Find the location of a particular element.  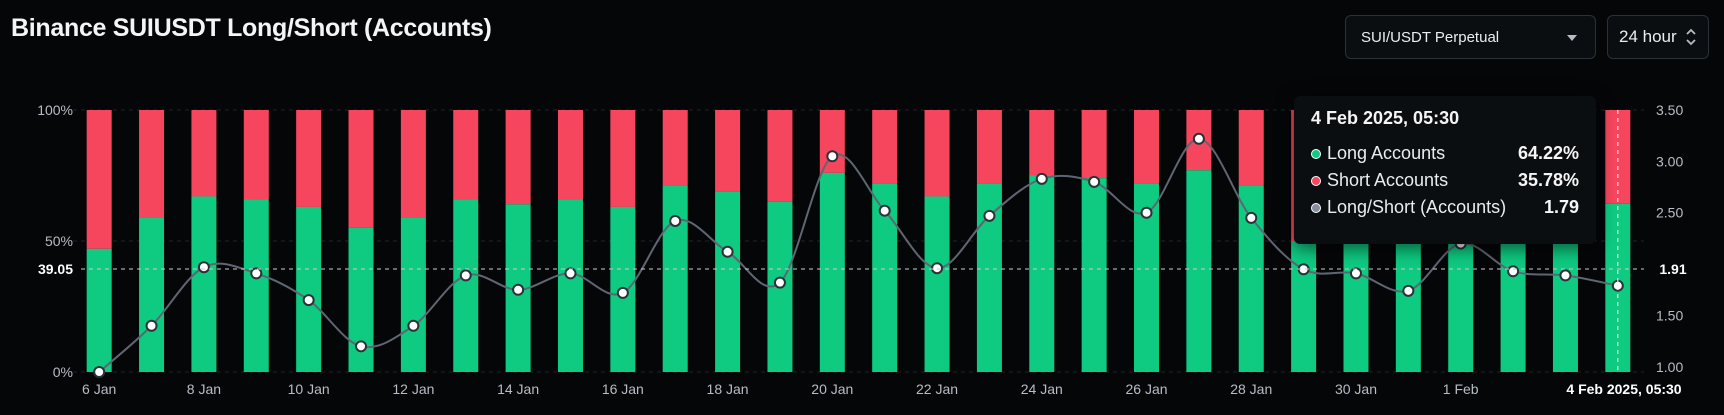

crosshair-left-box is located at coordinates (52, 269).